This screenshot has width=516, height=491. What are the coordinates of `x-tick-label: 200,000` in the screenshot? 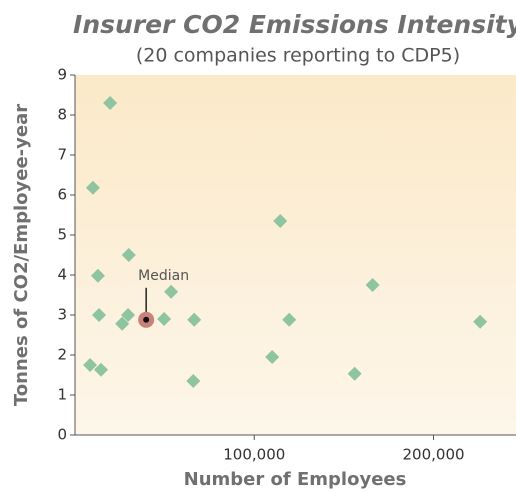 It's located at (434, 455).